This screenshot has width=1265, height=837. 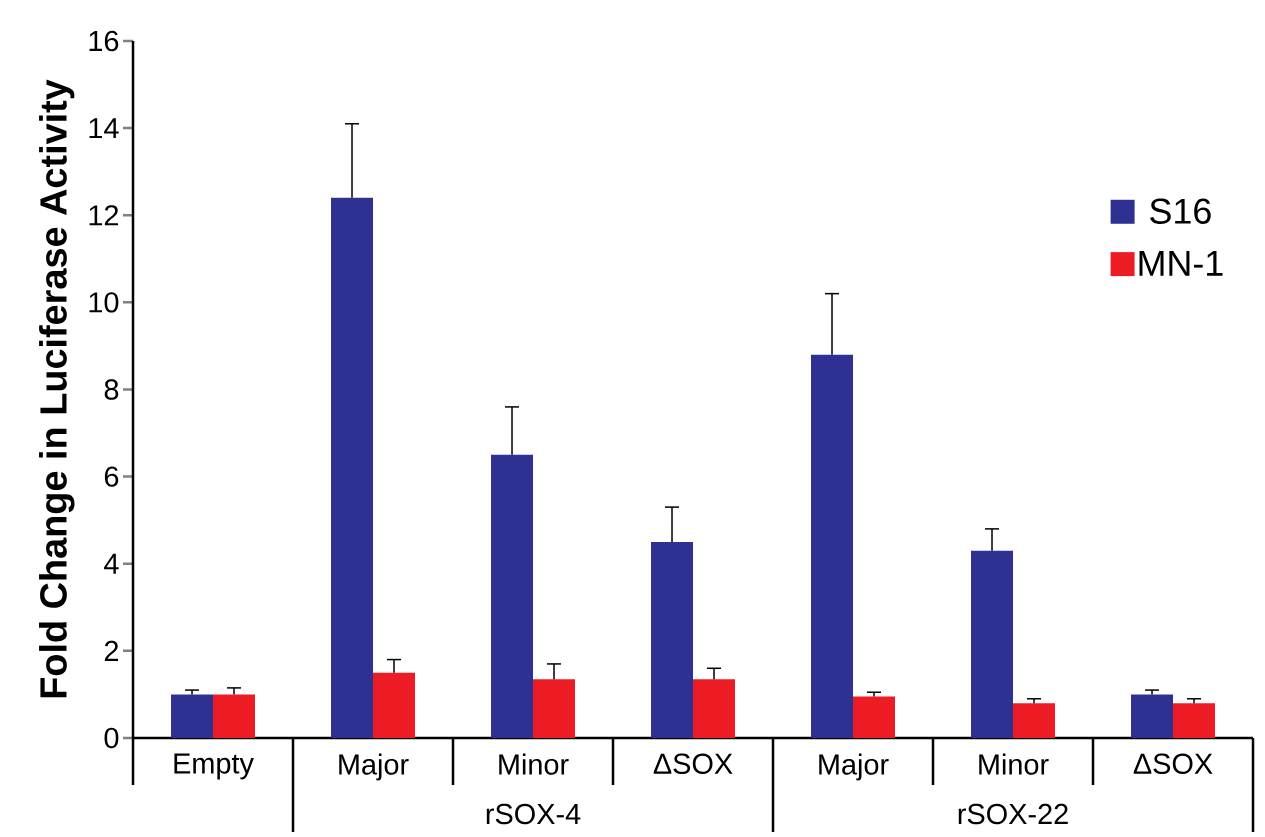 What do you see at coordinates (111, 738) in the screenshot?
I see `y-tick-label: 0` at bounding box center [111, 738].